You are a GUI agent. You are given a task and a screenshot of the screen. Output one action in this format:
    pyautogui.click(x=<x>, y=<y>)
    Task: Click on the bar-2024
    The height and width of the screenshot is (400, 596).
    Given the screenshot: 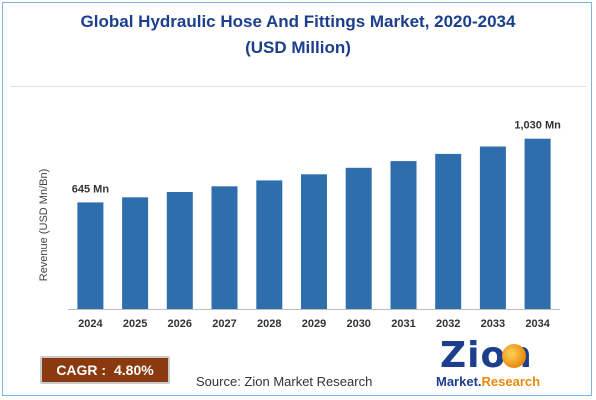 What is the action you would take?
    pyautogui.click(x=90, y=255)
    